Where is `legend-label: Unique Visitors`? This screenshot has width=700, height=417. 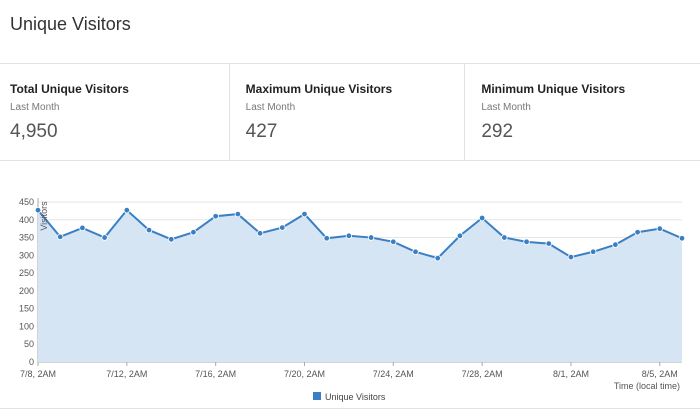
legend-label: Unique Visitors is located at coordinates (355, 397).